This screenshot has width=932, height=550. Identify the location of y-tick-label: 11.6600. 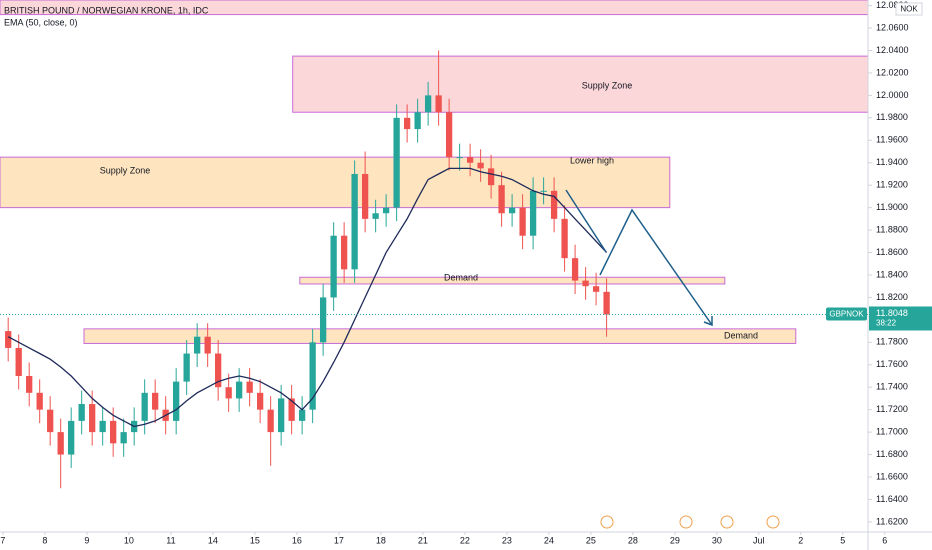
(892, 476).